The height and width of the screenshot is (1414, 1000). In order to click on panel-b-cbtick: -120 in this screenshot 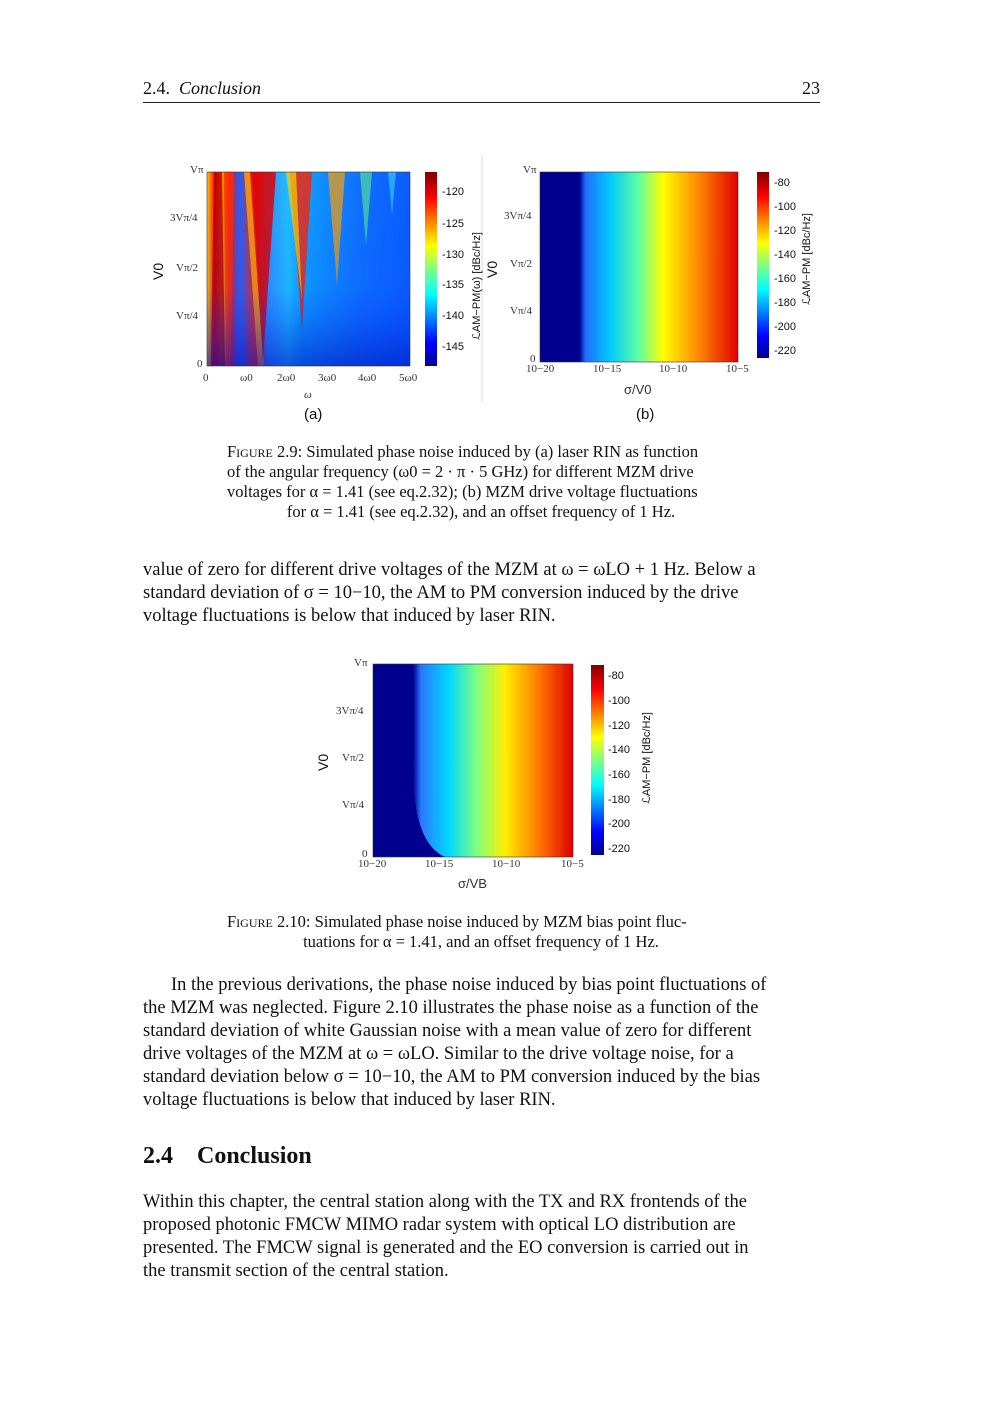, I will do `click(785, 231)`.